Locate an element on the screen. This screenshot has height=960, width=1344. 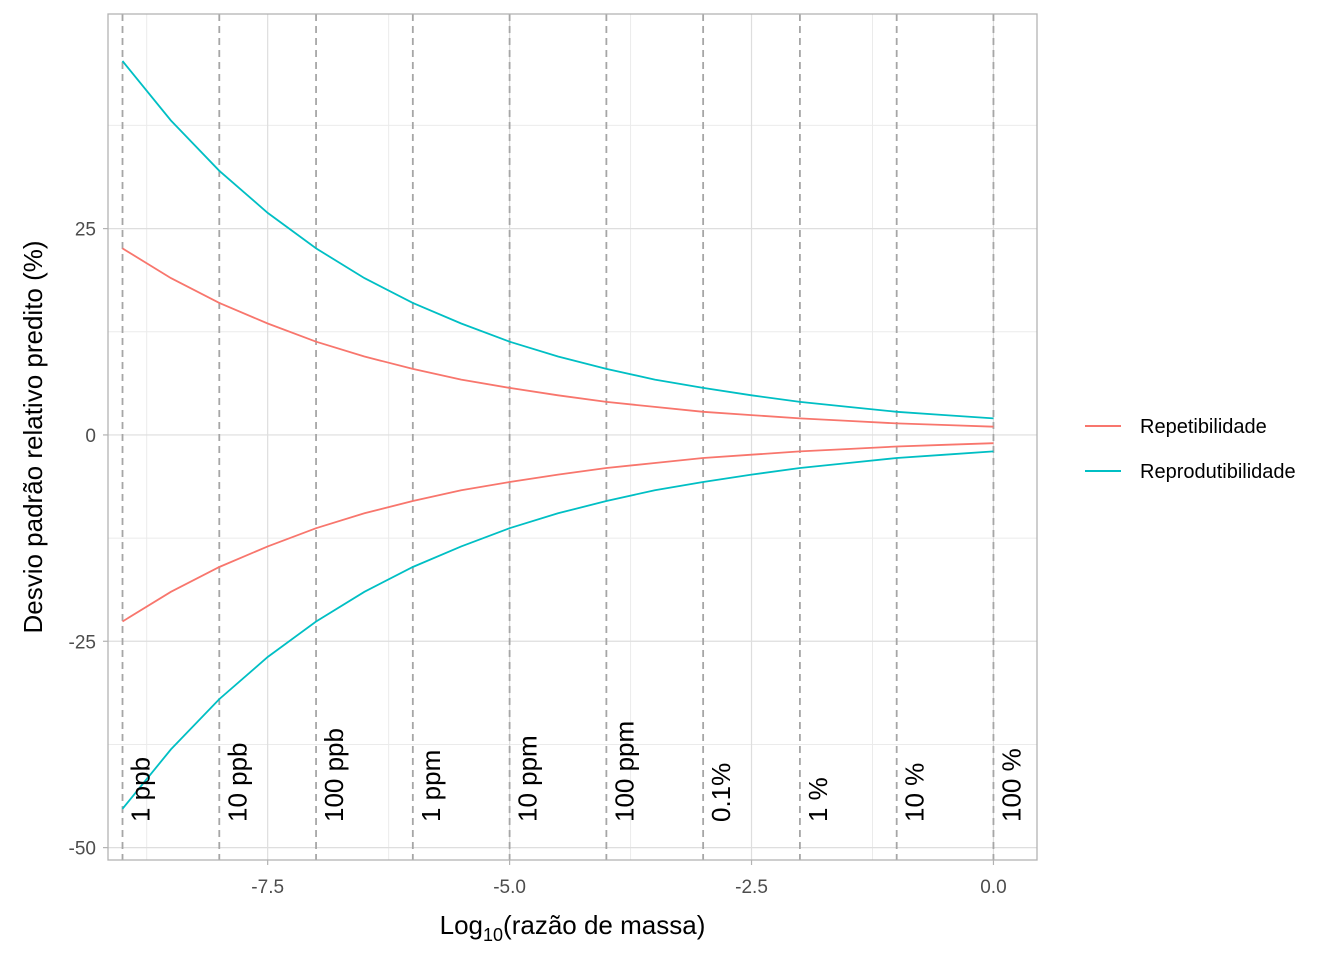
series-line-repetibilidade-upper is located at coordinates (558, 337).